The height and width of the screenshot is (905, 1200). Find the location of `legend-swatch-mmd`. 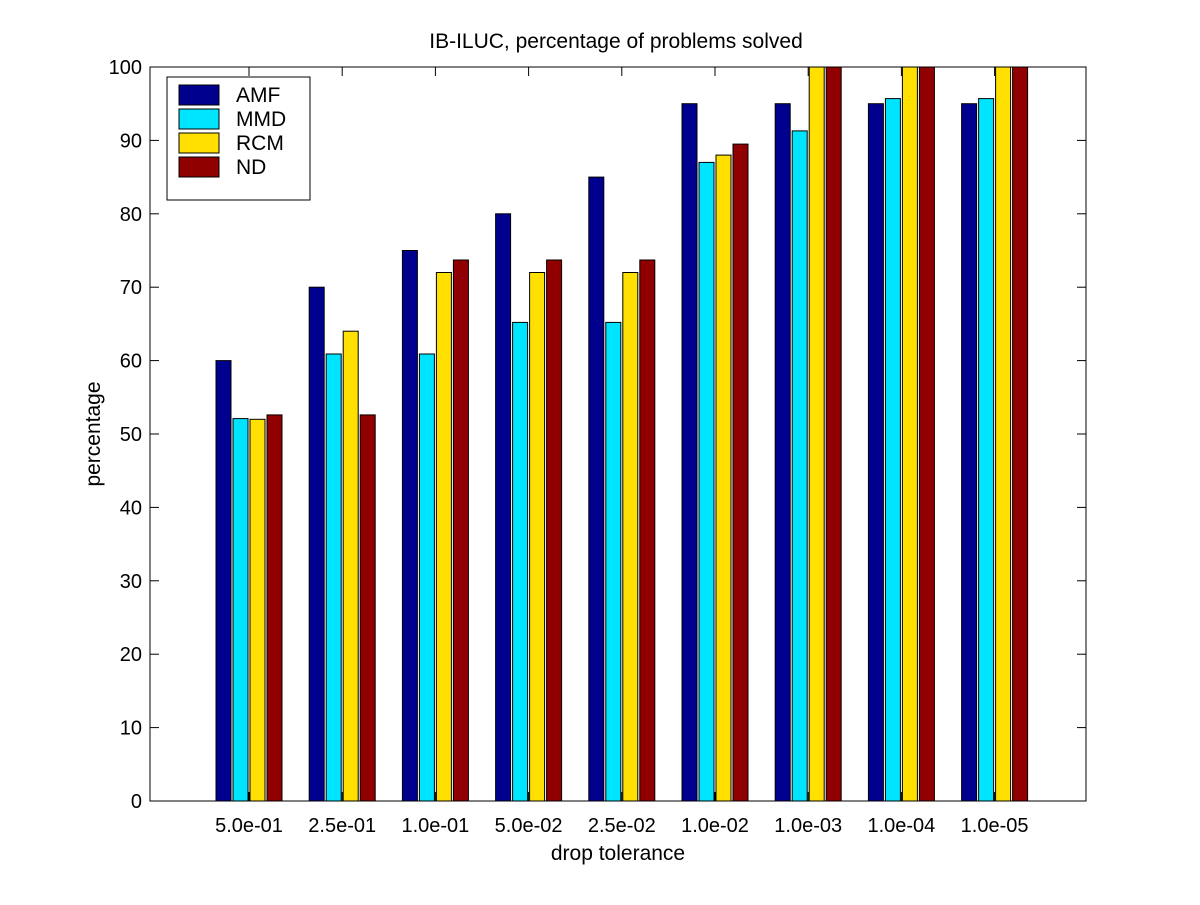

legend-swatch-mmd is located at coordinates (199, 119).